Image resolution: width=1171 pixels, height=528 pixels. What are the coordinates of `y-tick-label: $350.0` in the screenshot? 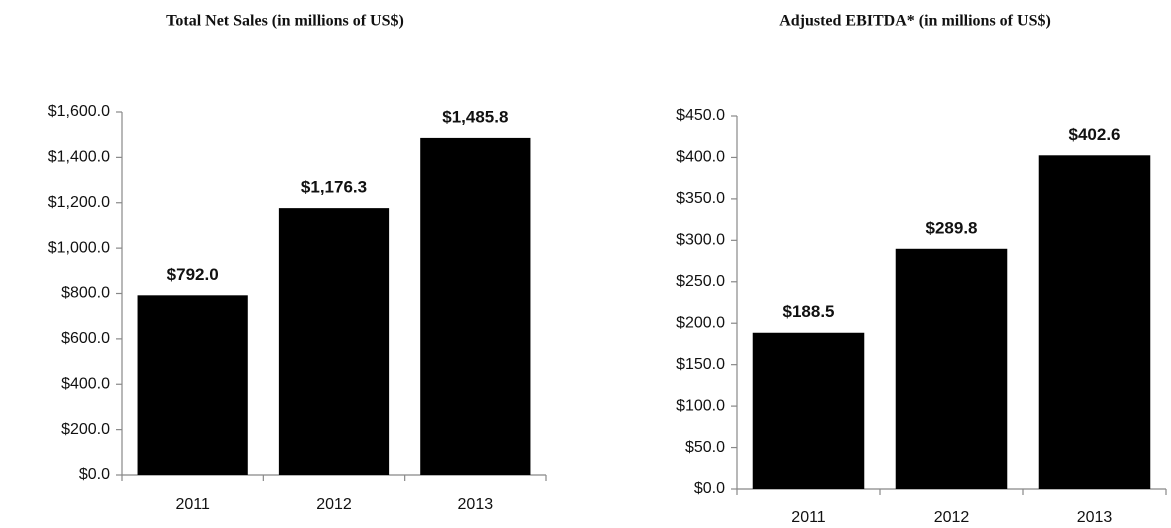 It's located at (700, 198).